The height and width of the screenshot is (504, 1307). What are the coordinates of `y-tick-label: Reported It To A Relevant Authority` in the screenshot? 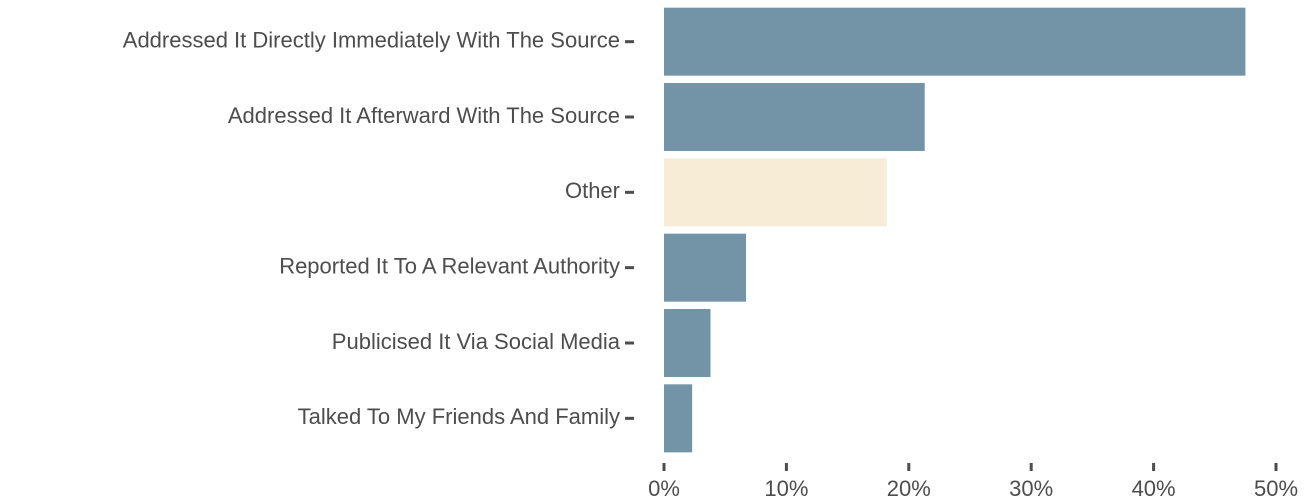 It's located at (449, 265).